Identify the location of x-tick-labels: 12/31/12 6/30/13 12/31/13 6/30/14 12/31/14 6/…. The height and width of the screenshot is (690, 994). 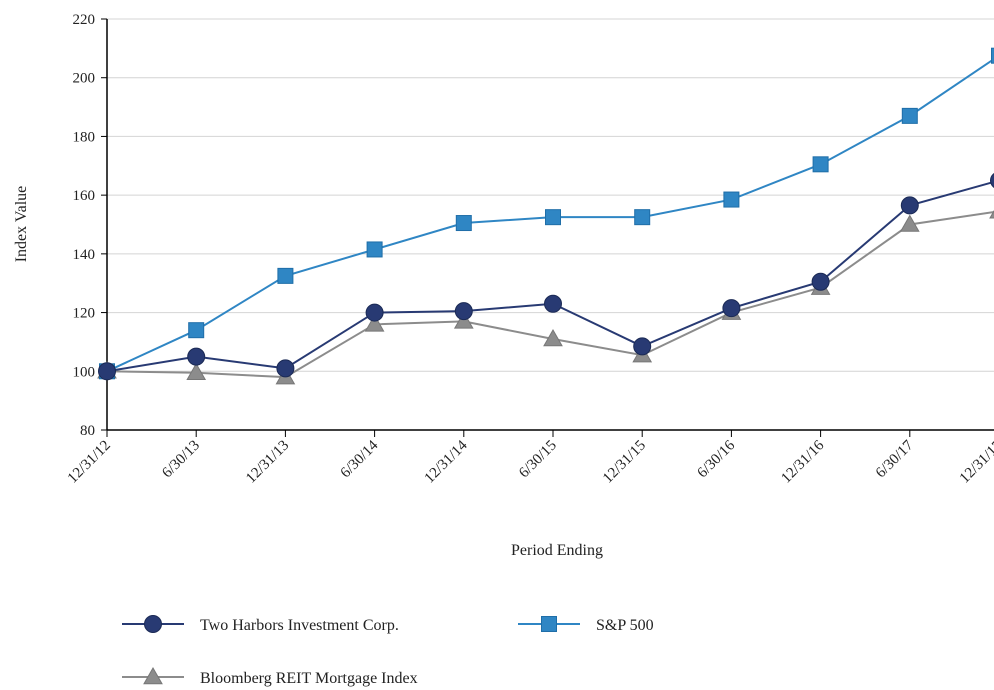
(529, 461).